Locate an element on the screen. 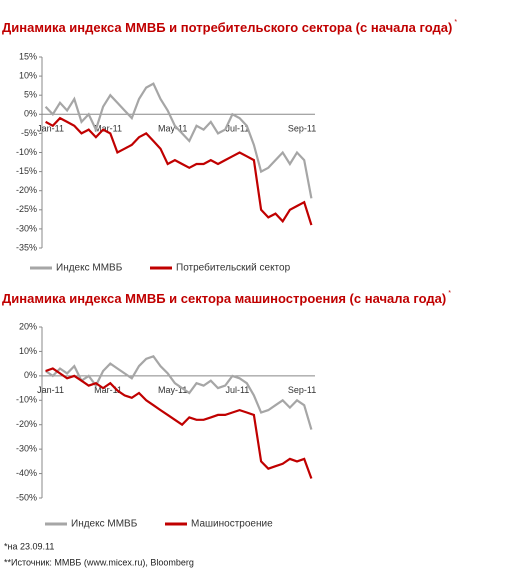 This screenshot has height=573, width=505. y-tick-label: -5% is located at coordinates (29, 133).